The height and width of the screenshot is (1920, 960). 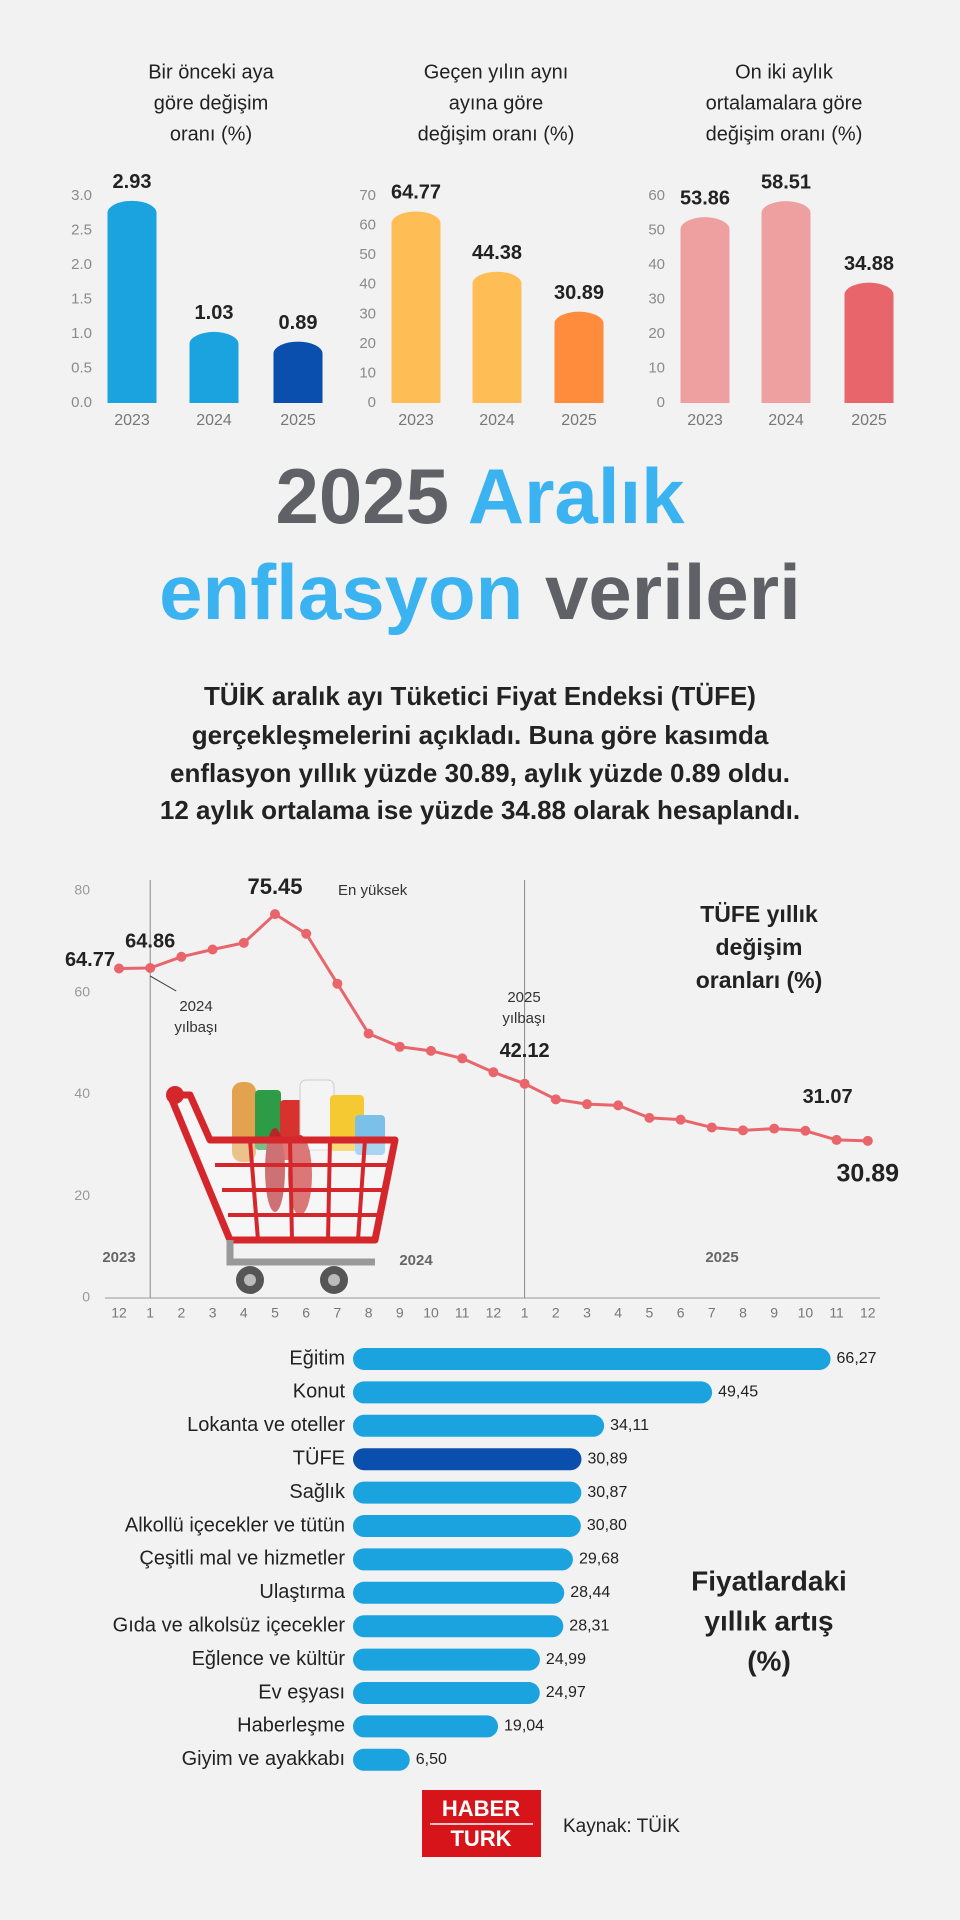 I want to click on y-tick-label: 70, so click(x=367, y=195).